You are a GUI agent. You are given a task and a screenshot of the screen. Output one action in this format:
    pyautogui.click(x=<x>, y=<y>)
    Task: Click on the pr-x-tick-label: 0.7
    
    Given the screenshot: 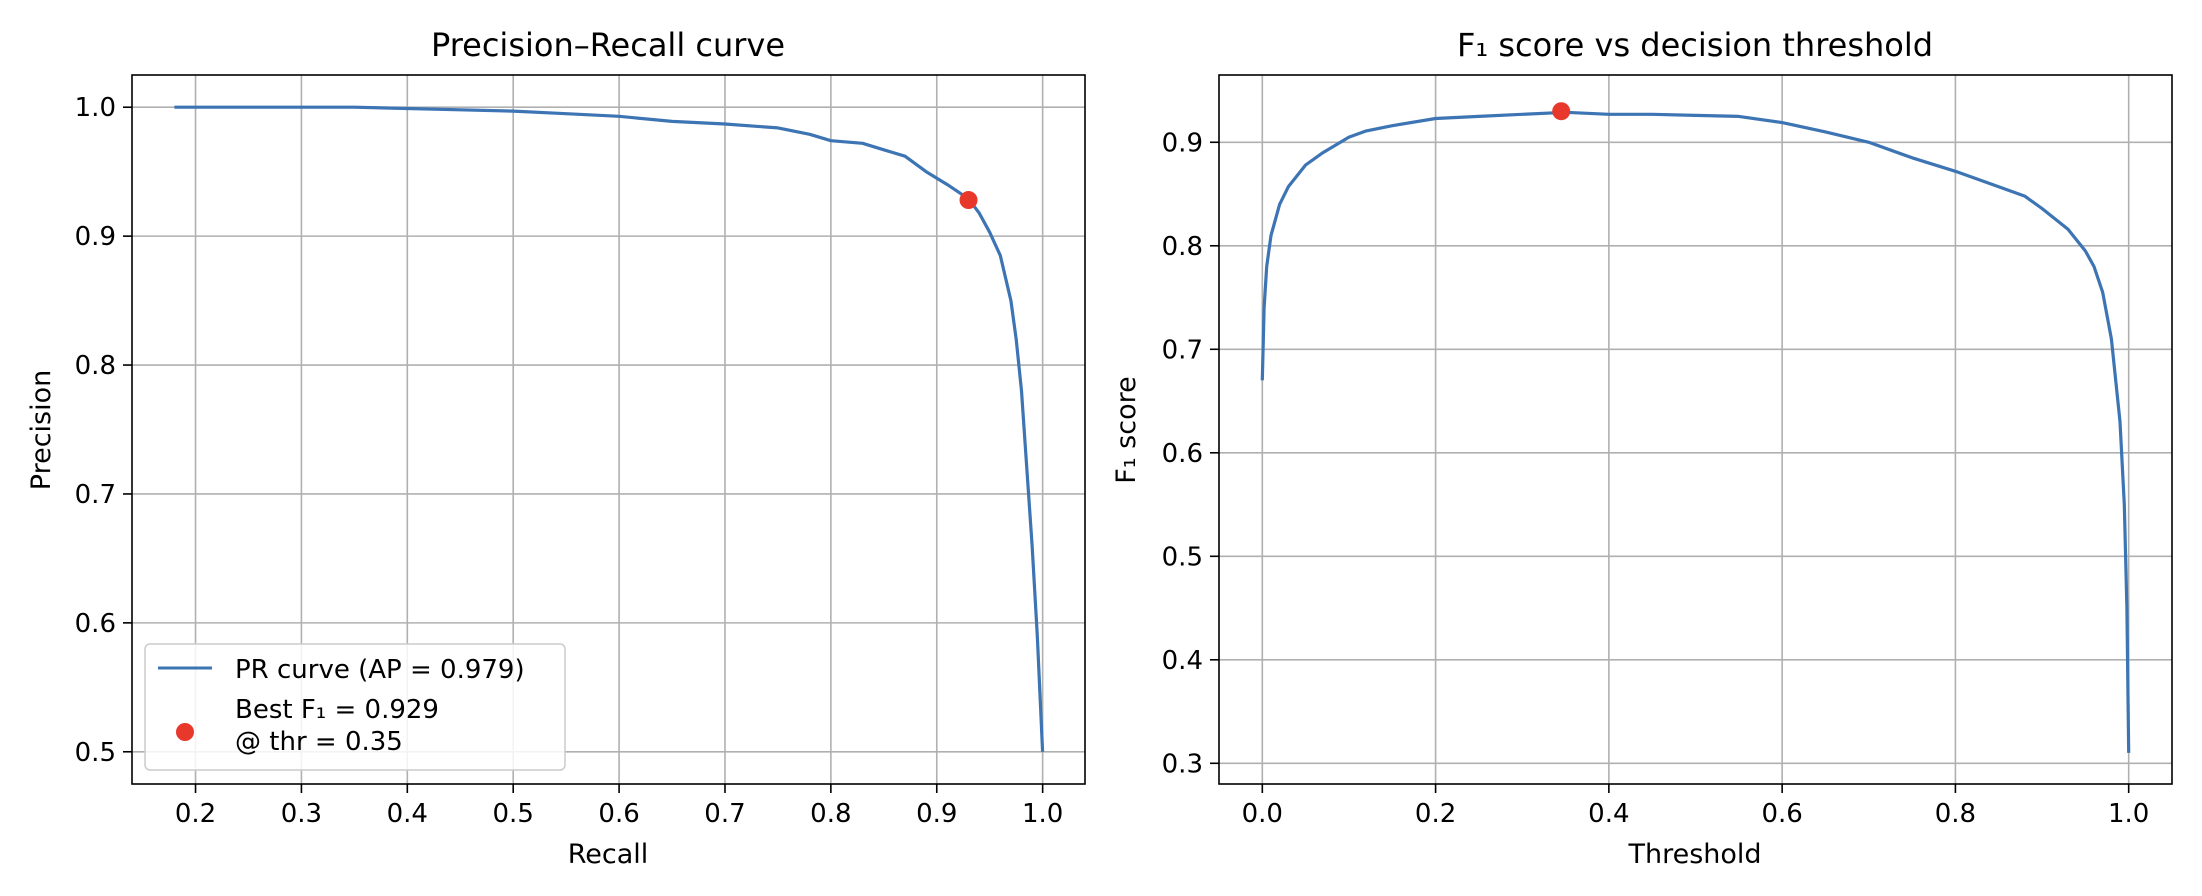 What is the action you would take?
    pyautogui.click(x=724, y=814)
    